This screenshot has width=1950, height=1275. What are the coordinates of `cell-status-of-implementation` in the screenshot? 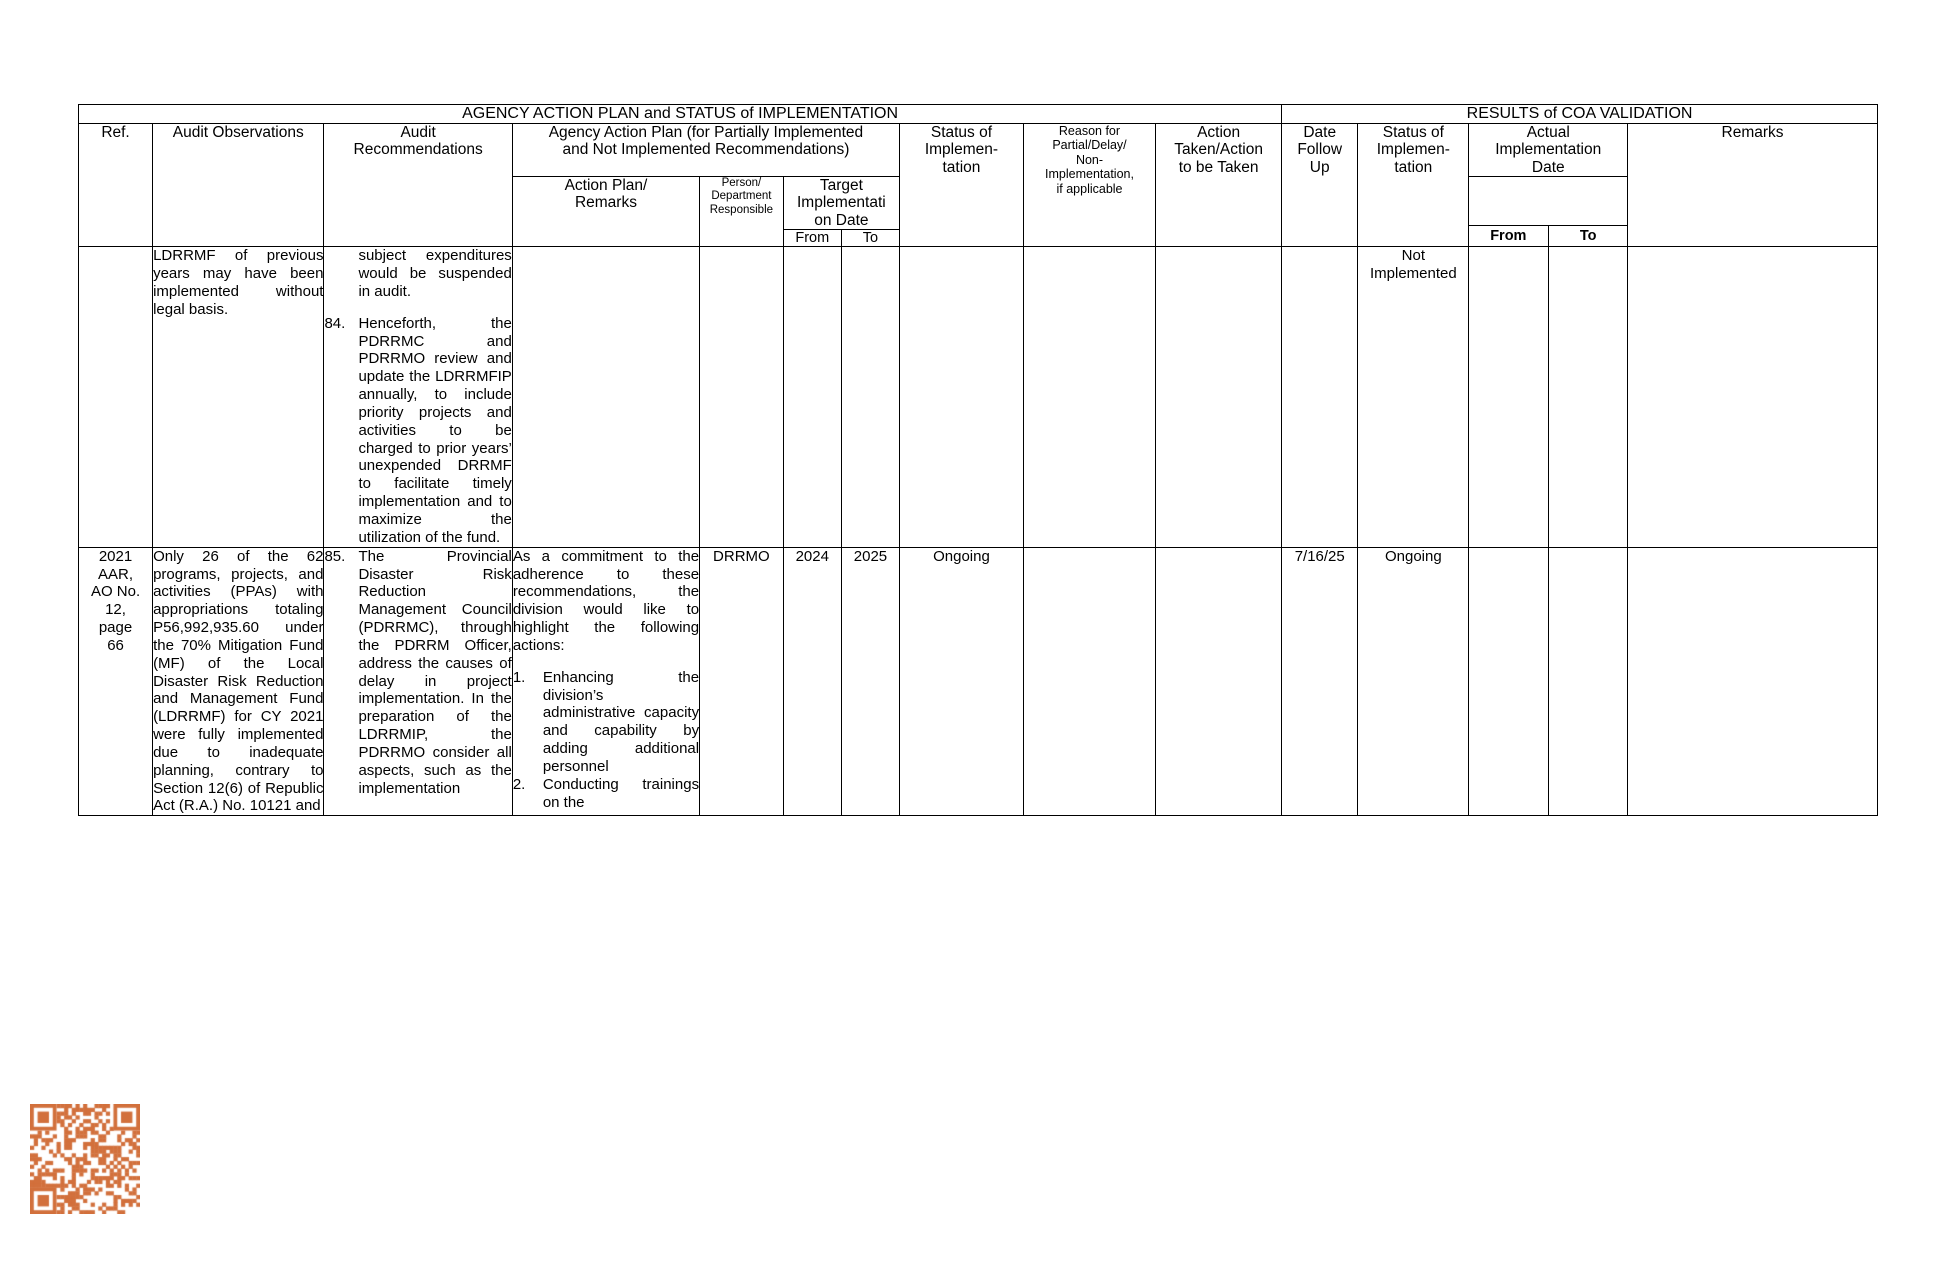 It's located at (961, 397).